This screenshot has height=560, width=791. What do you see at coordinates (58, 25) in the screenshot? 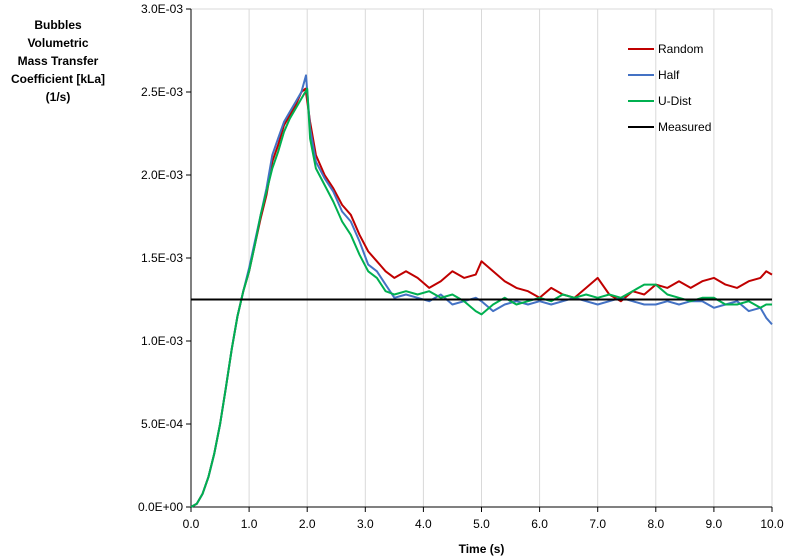
I see `y-axis-label-line-1: Bubbles` at bounding box center [58, 25].